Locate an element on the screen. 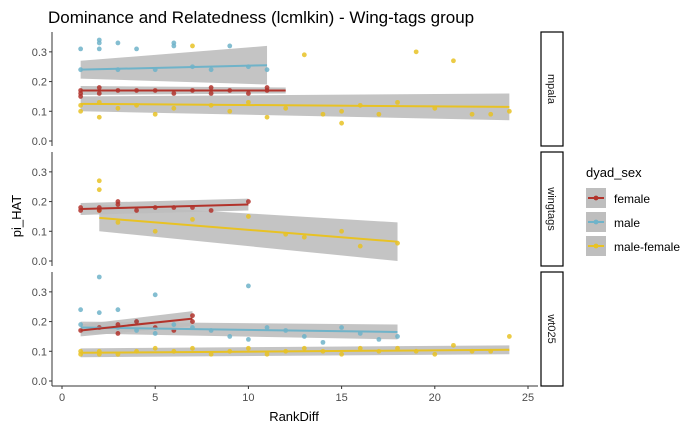 The height and width of the screenshot is (432, 700). ci-ribbon-male is located at coordinates (174, 65).